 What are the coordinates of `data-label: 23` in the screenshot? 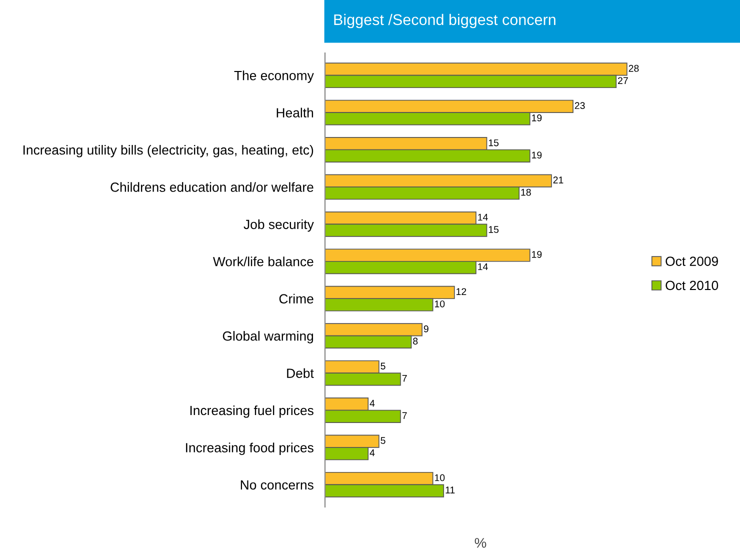 It's located at (579, 106).